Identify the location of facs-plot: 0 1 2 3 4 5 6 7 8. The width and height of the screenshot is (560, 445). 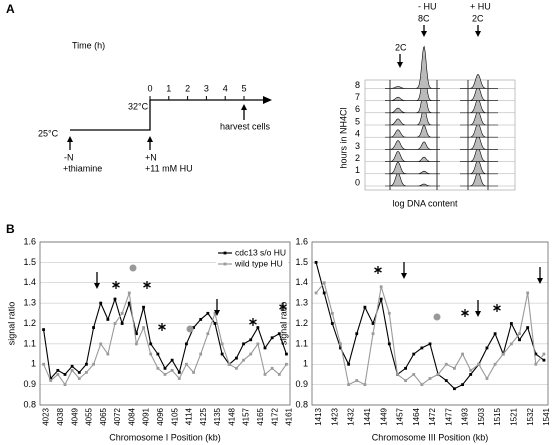
(435, 118).